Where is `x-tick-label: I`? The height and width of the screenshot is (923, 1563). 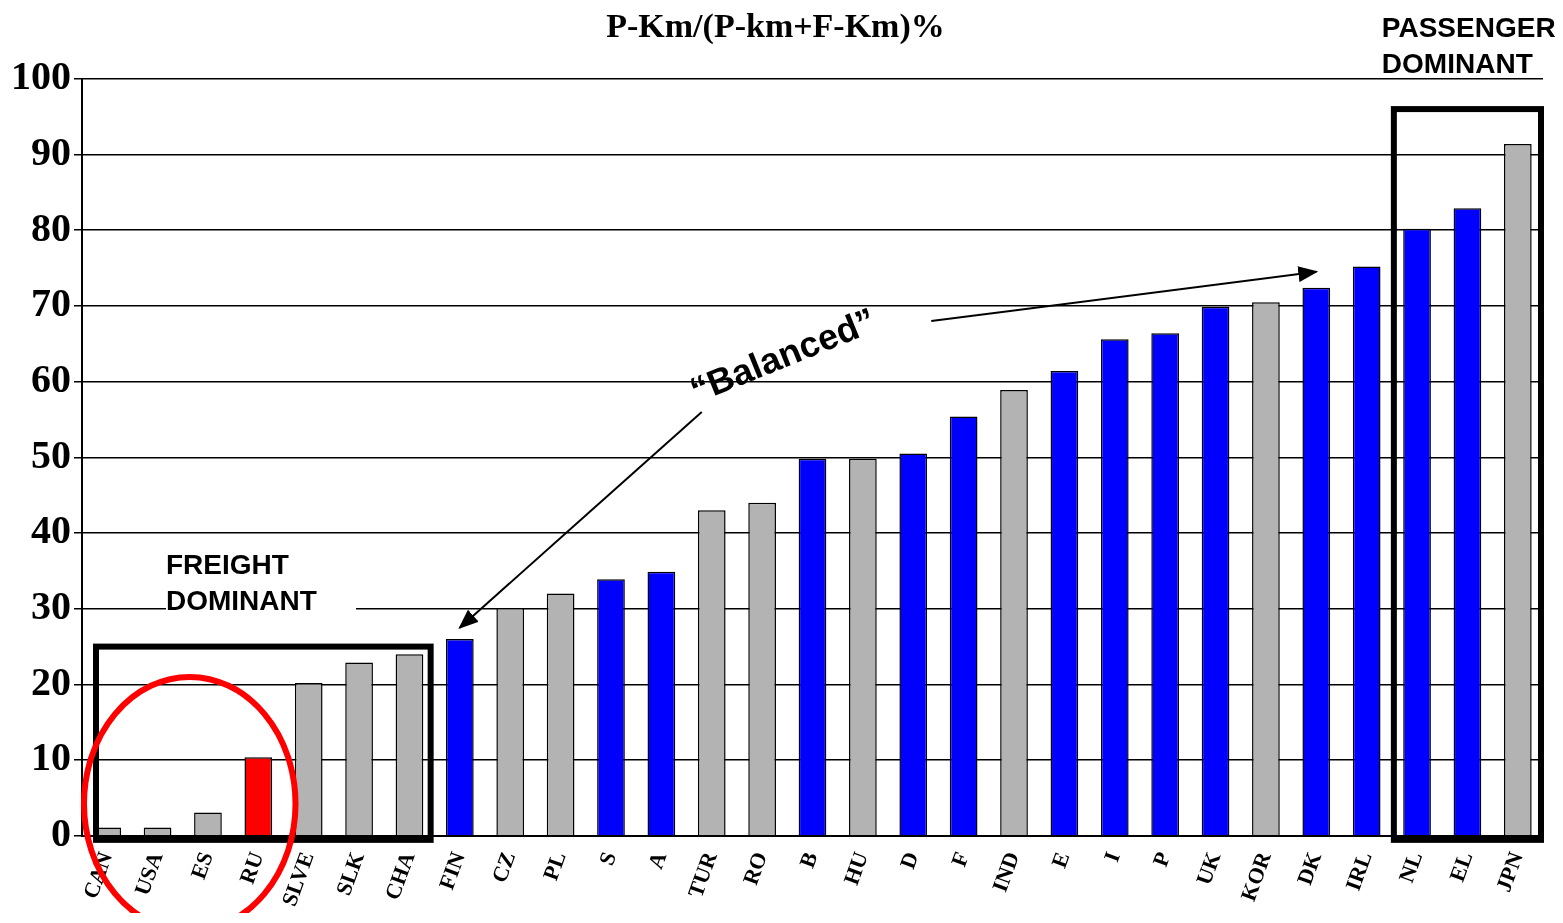
x-tick-label: I is located at coordinates (1111, 857).